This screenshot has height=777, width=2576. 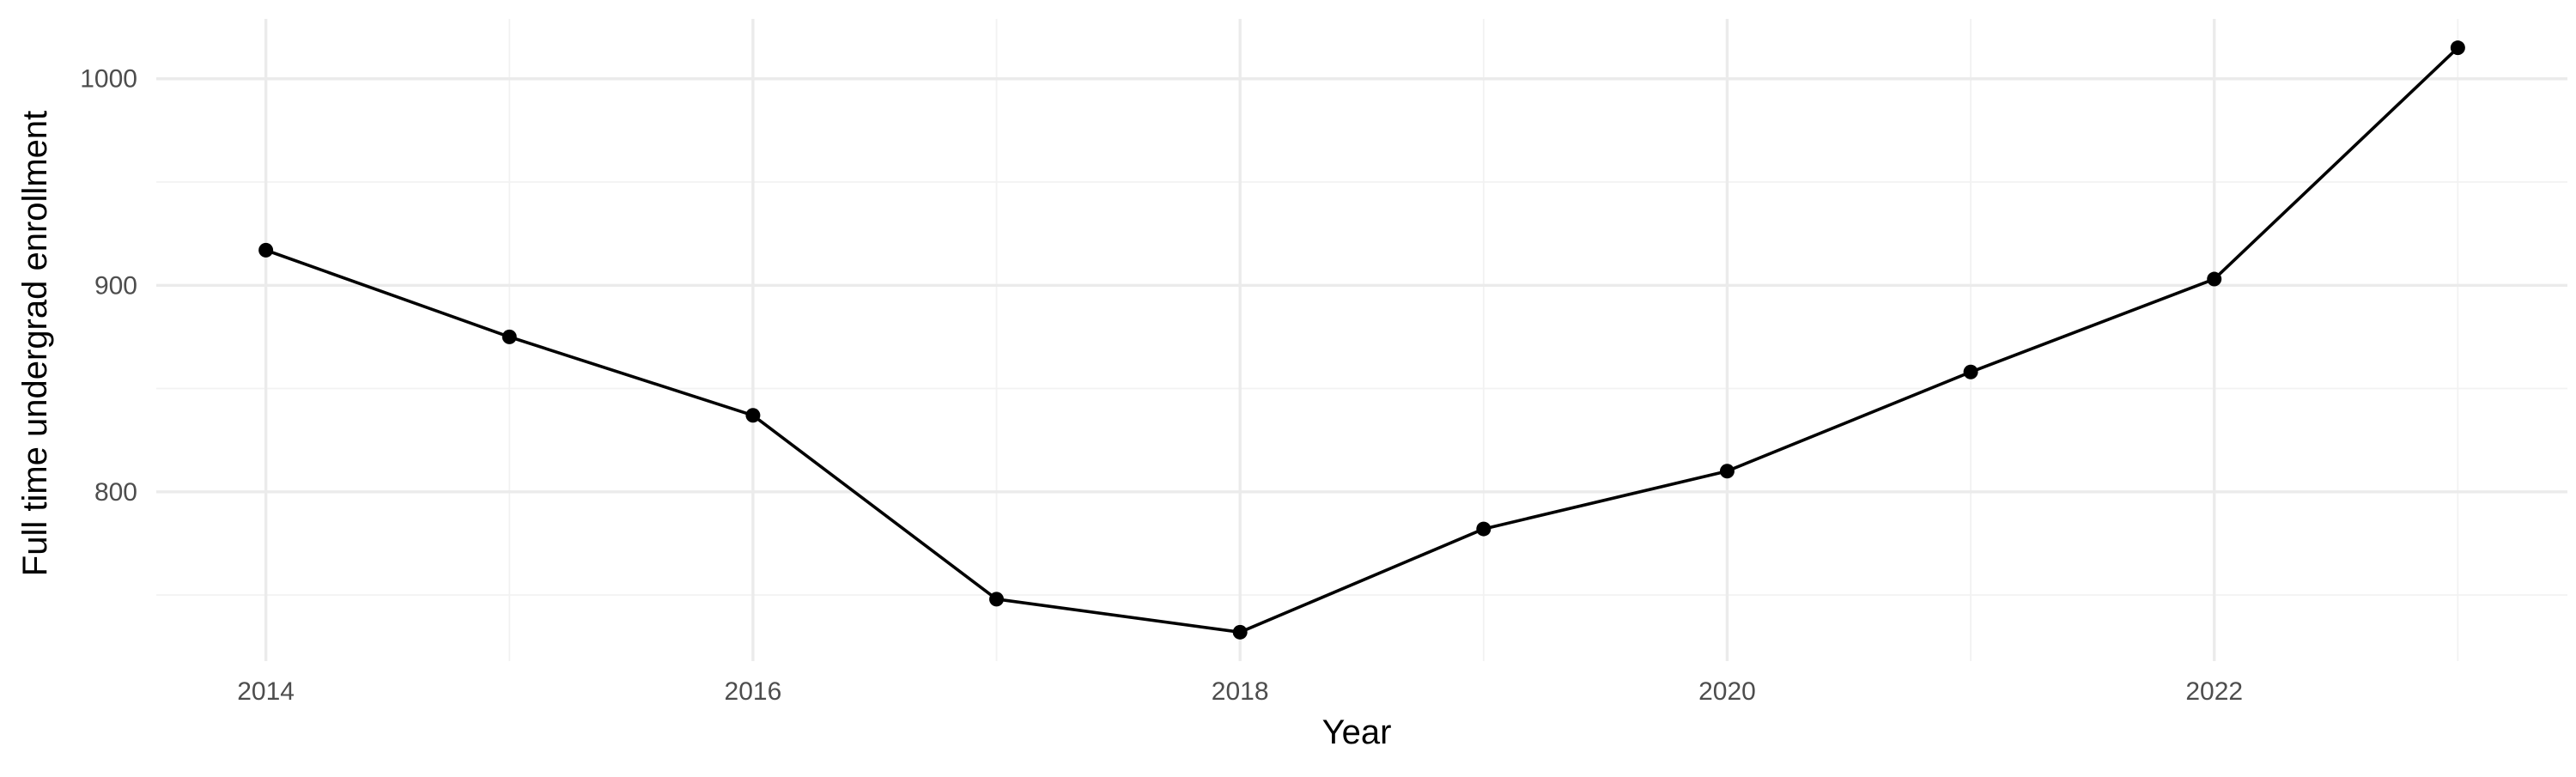 I want to click on y-tick-label: 1000, so click(x=109, y=79).